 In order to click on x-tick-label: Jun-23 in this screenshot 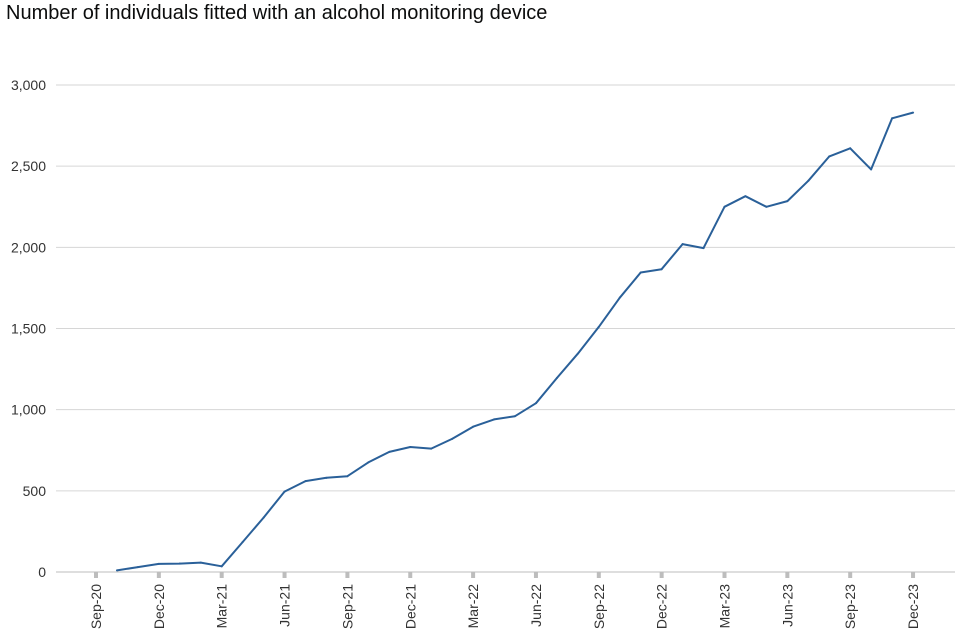, I will do `click(787, 605)`.